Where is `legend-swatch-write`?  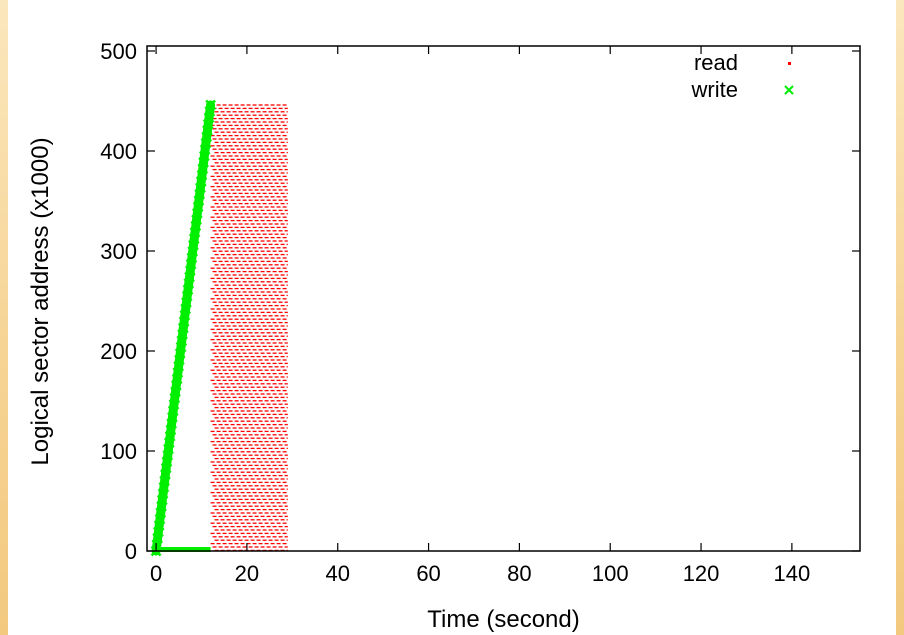 legend-swatch-write is located at coordinates (789, 90).